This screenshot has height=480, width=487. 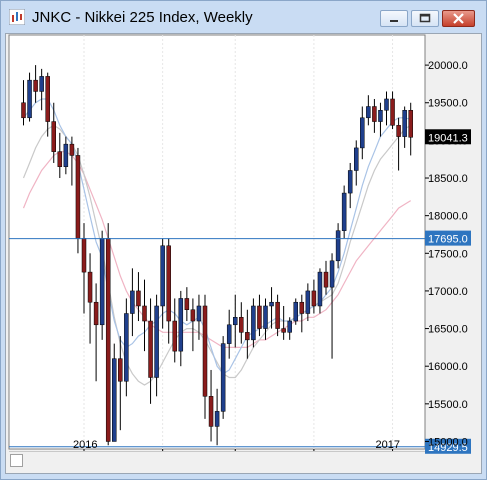 What do you see at coordinates (448, 66) in the screenshot?
I see `y-tick-label: 20000.0` at bounding box center [448, 66].